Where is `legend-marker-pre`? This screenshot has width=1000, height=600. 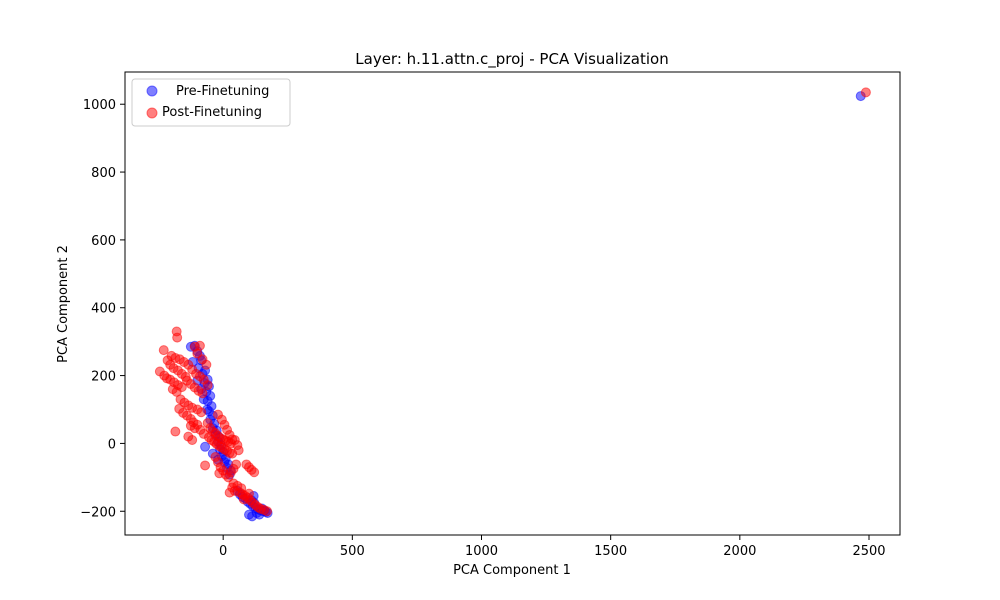 legend-marker-pre is located at coordinates (152, 91).